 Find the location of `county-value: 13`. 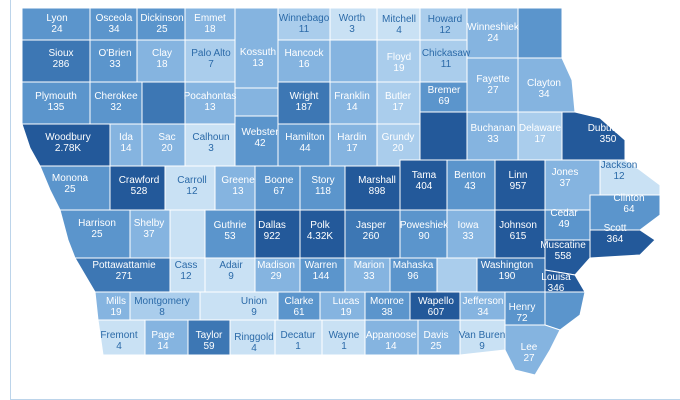

county-value: 13 is located at coordinates (258, 63).